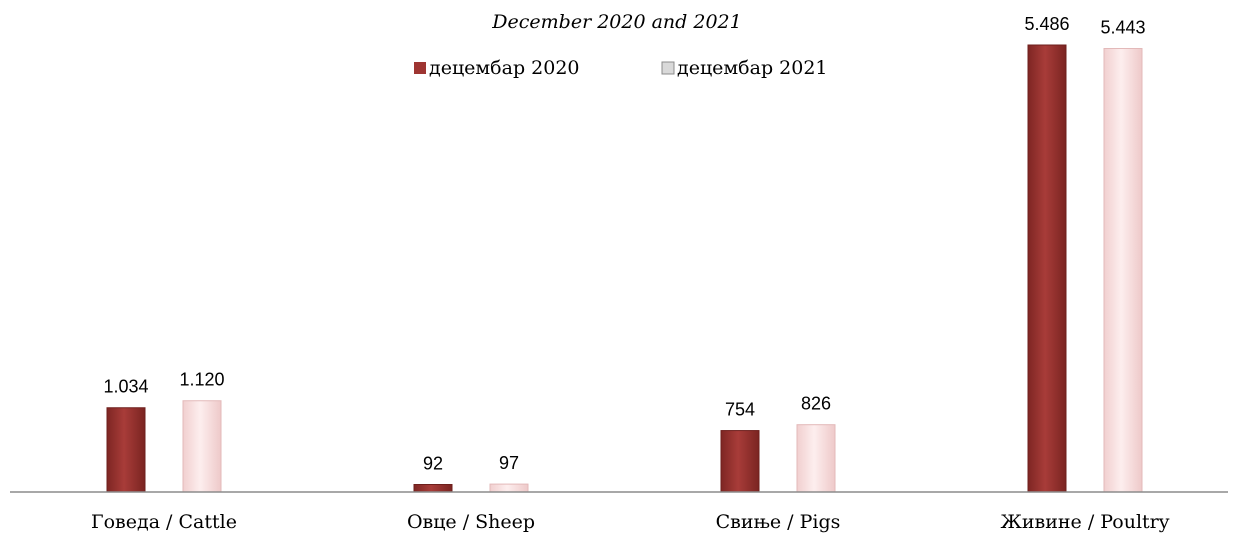 The height and width of the screenshot is (536, 1234). Describe the element at coordinates (164, 522) in the screenshot. I see `category-label-0: Говеда / Cattle` at that location.